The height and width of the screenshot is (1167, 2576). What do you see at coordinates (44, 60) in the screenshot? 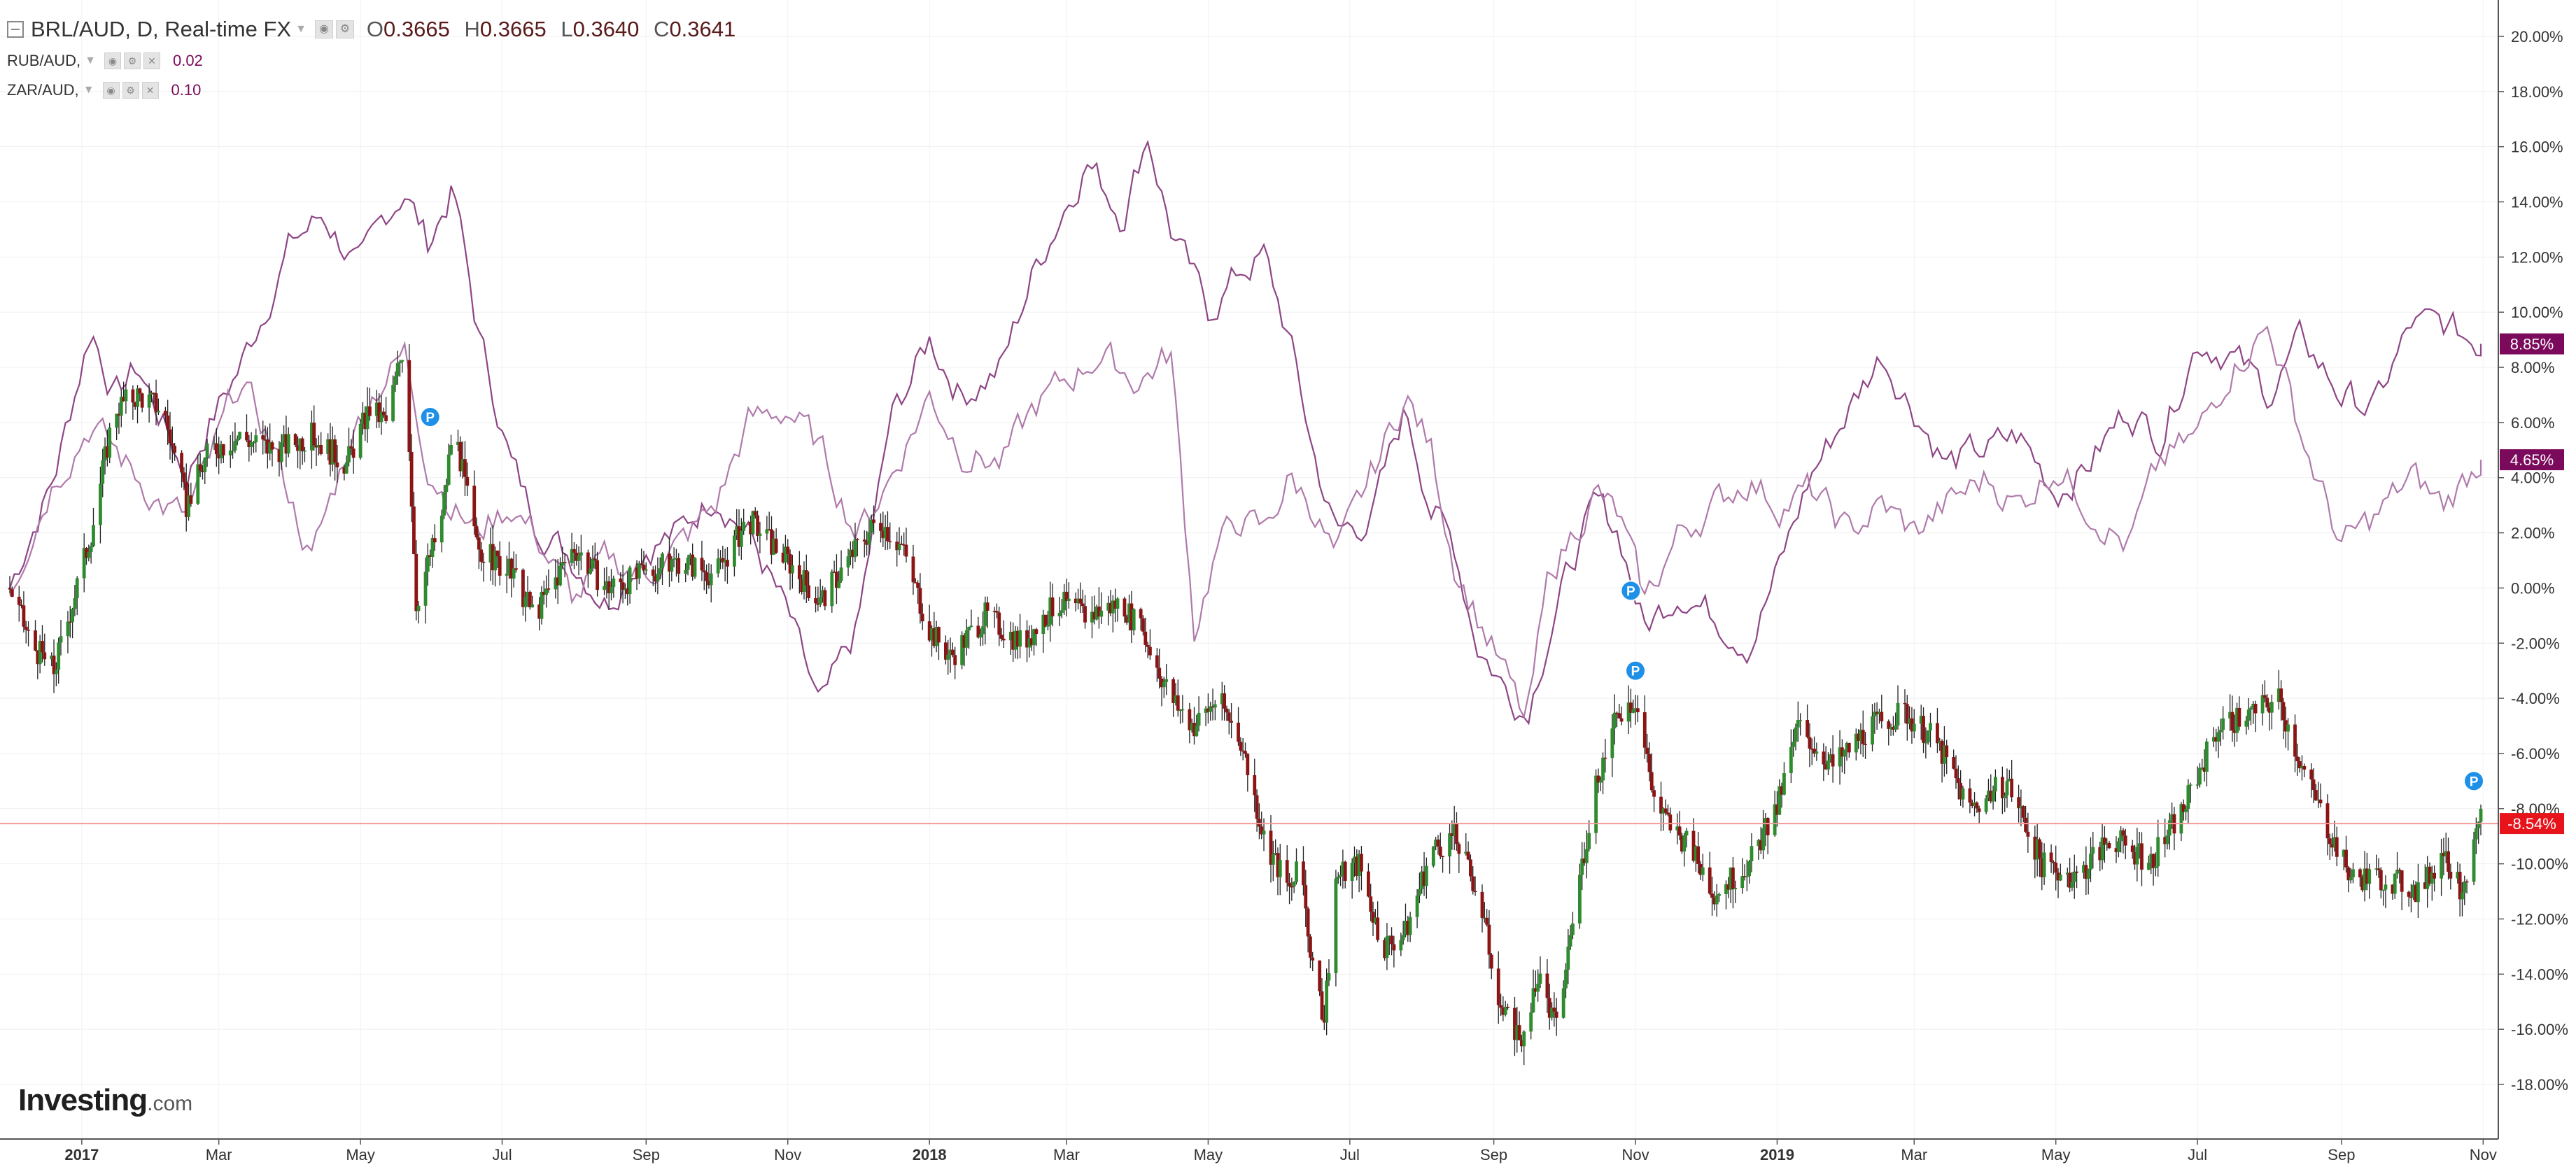
I see `rub-symbol-label: RUB/AUD,` at bounding box center [44, 60].